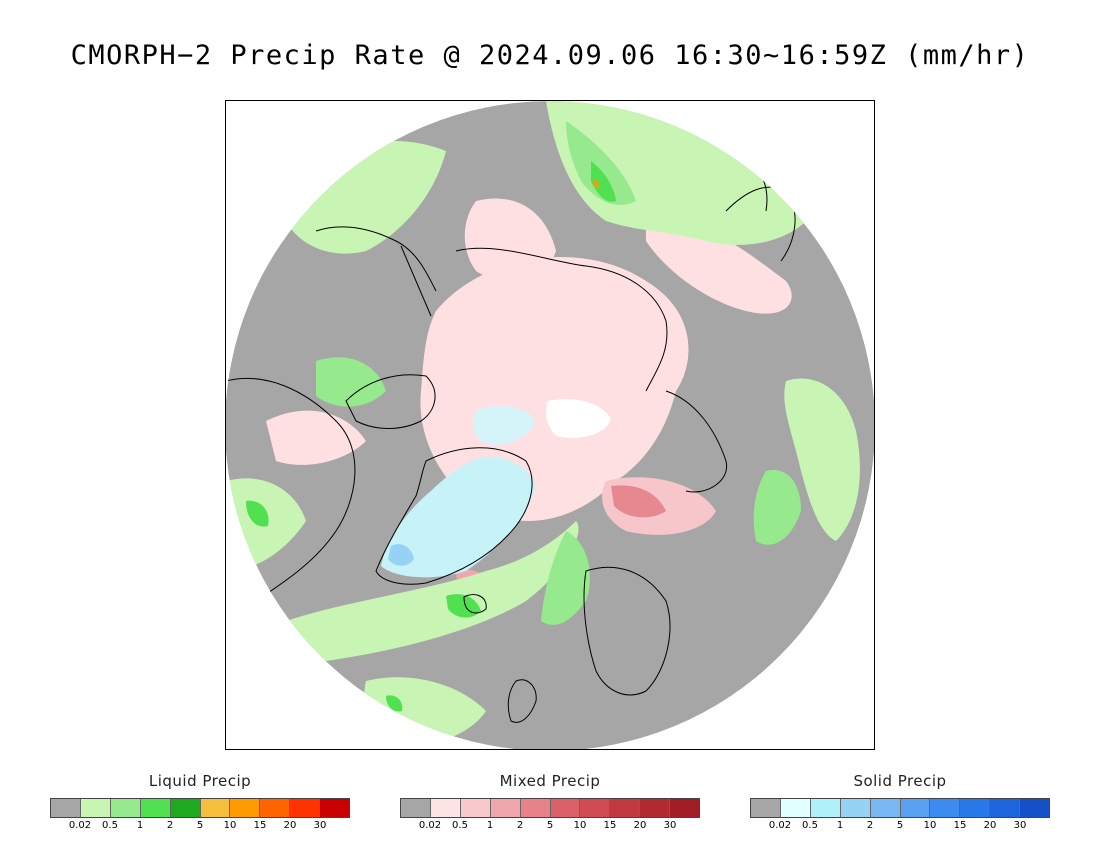 The width and height of the screenshot is (1100, 850). What do you see at coordinates (504, 425) in the screenshot?
I see `solid-precip-pole` at bounding box center [504, 425].